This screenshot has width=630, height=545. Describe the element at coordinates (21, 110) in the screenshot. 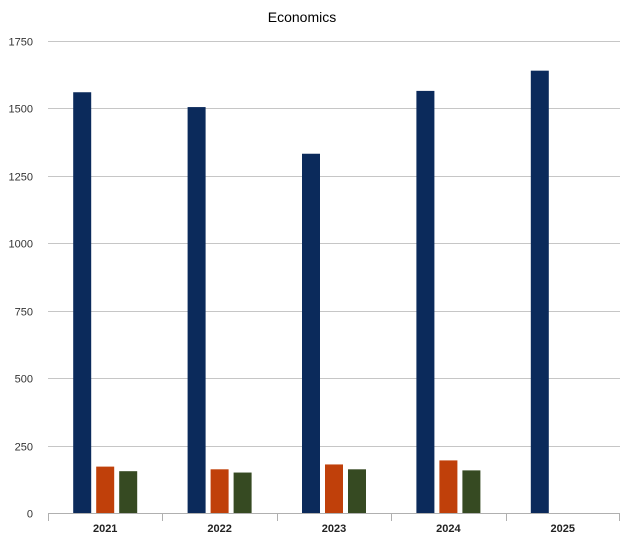

I see `y-tick-label: 1500` at that location.